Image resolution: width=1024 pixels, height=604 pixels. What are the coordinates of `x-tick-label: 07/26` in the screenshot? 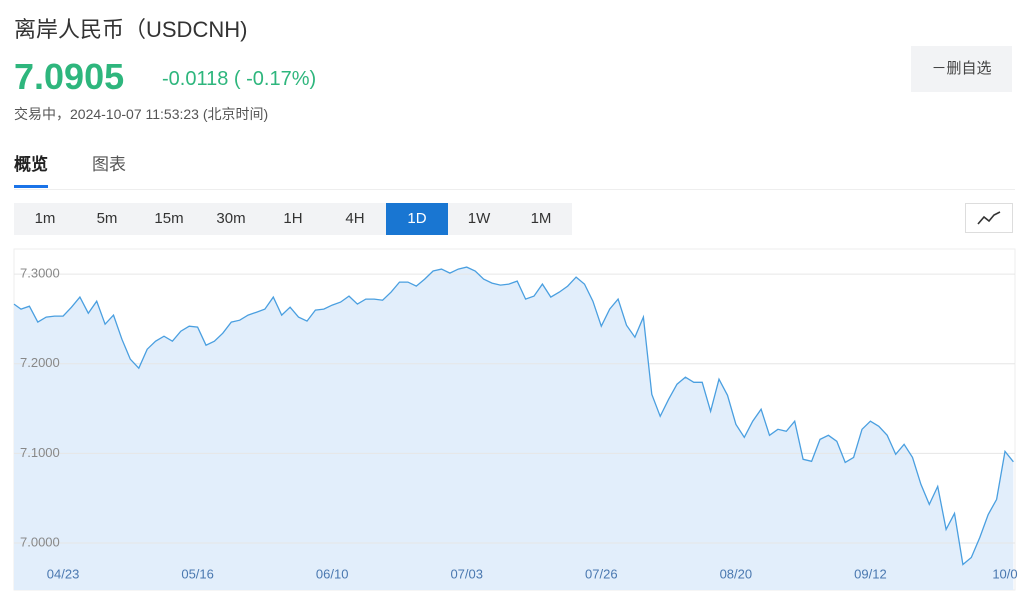 It's located at (601, 573).